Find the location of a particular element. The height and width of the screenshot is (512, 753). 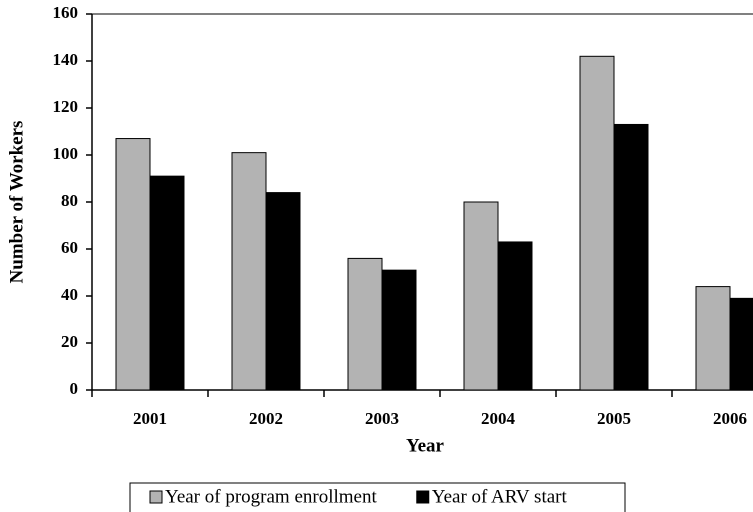

x-tick-label: 2001 is located at coordinates (150, 418).